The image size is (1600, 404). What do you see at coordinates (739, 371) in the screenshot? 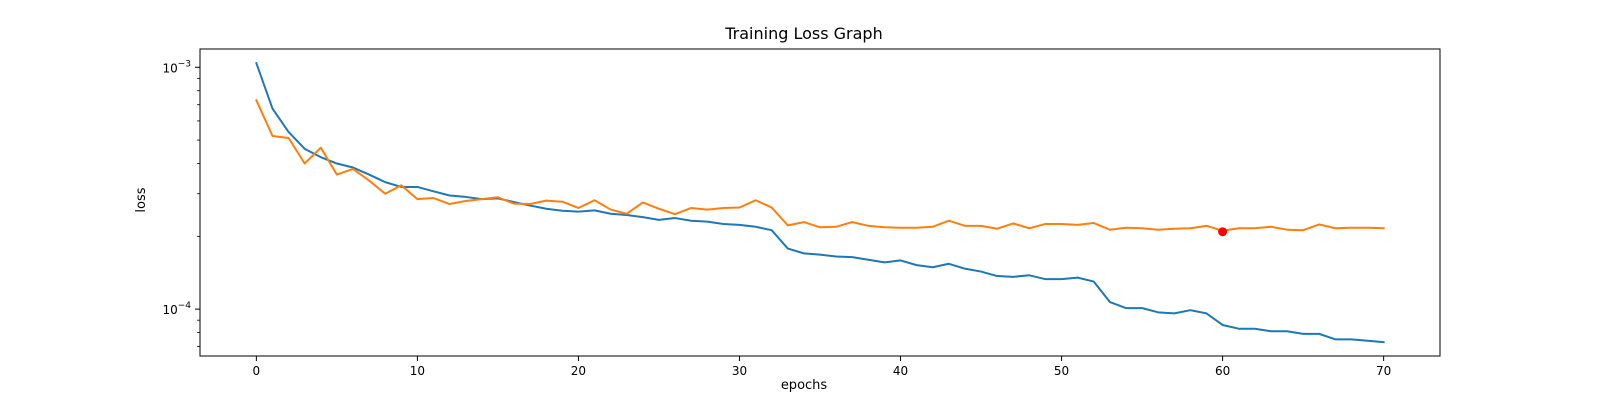
I see `x-tick-label: 30` at bounding box center [739, 371].